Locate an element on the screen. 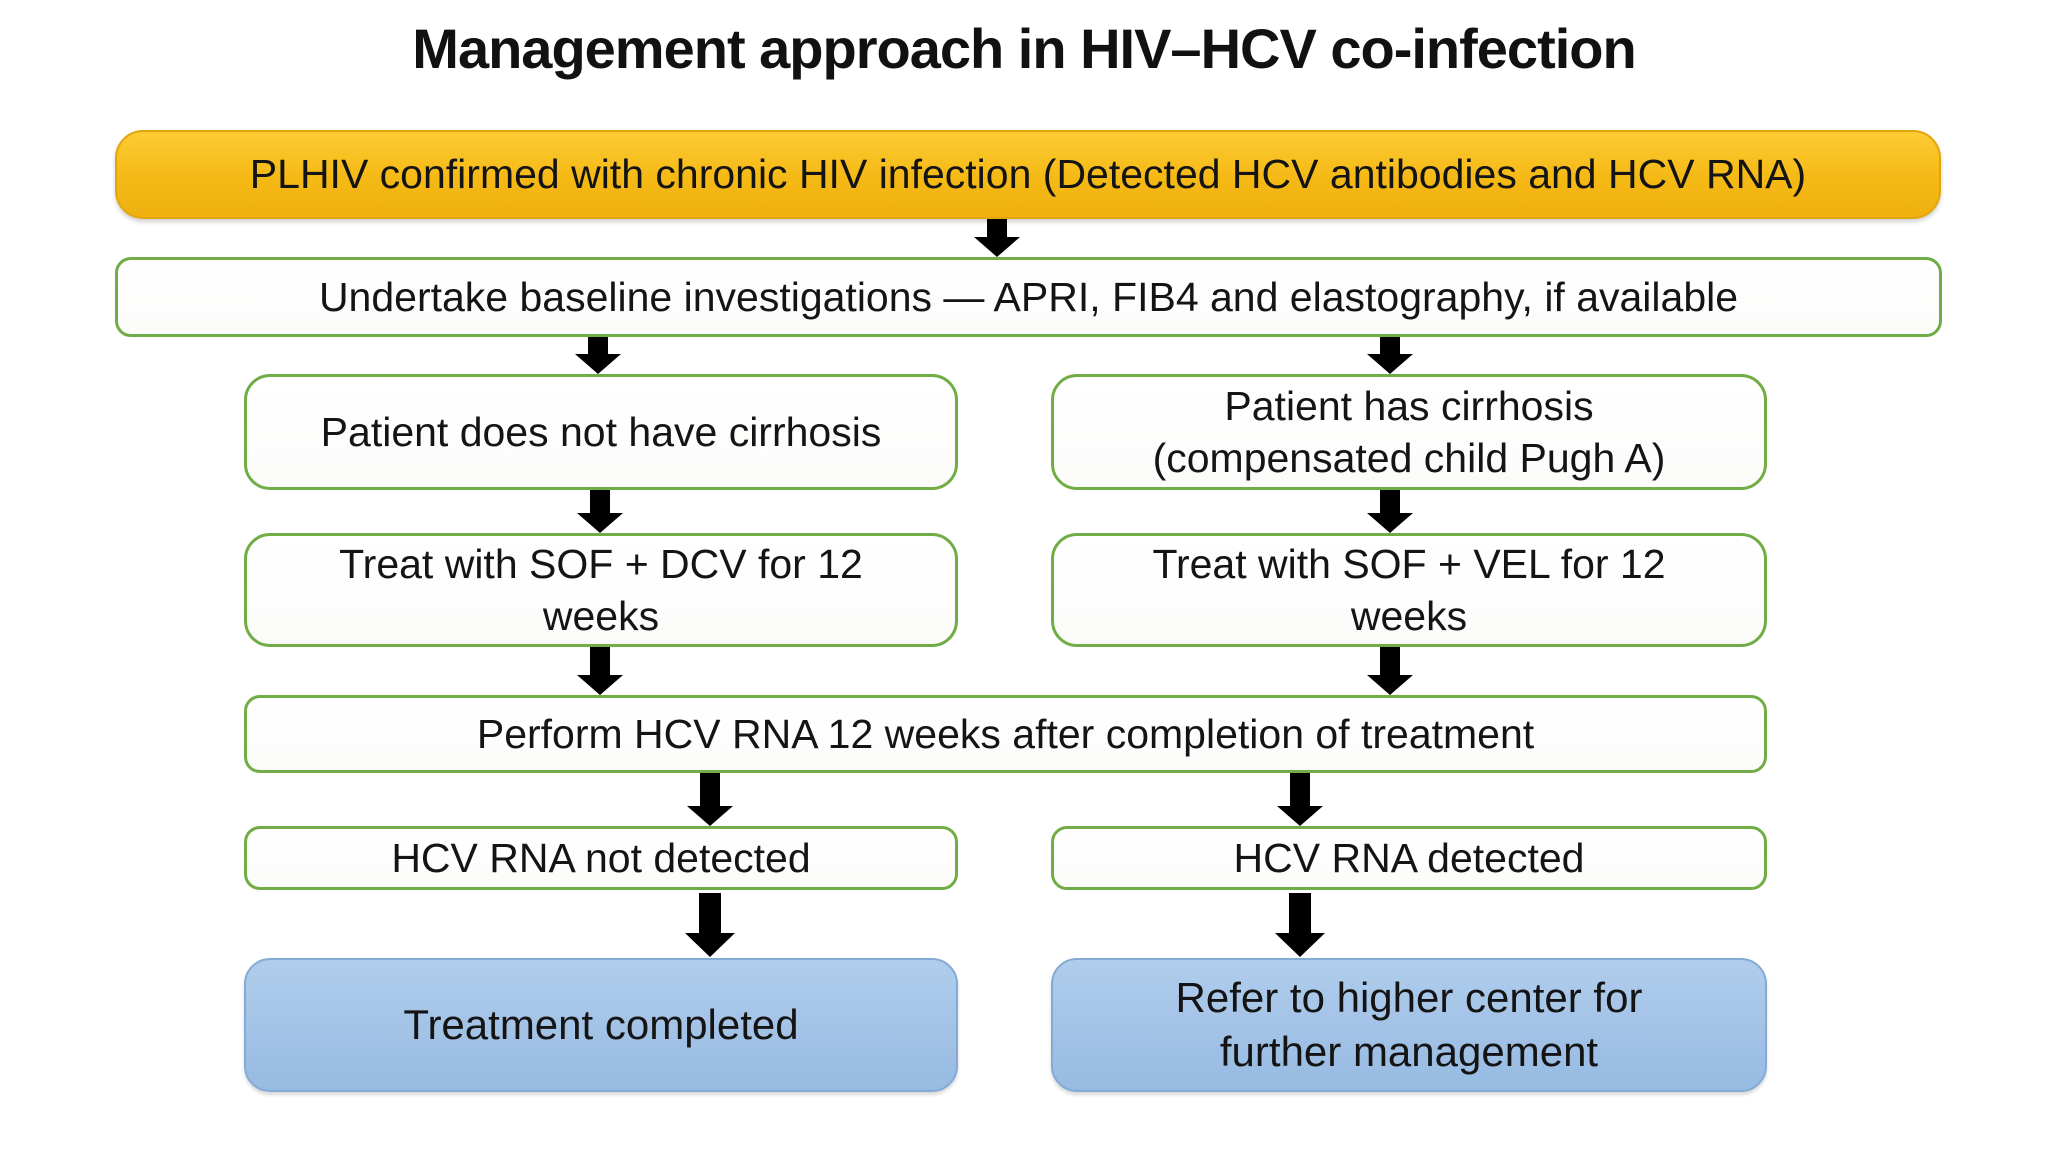 The height and width of the screenshot is (1152, 2048). node-rna-detected: HCV RNA detected is located at coordinates (1409, 858).